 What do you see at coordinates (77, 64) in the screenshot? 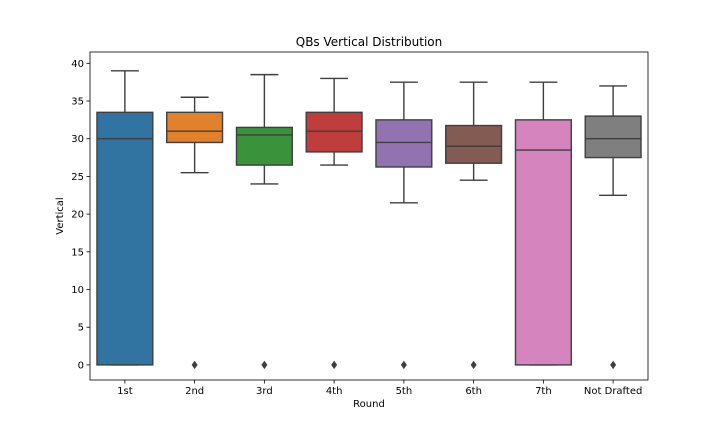
I see `y-tick-label-8: 40` at bounding box center [77, 64].